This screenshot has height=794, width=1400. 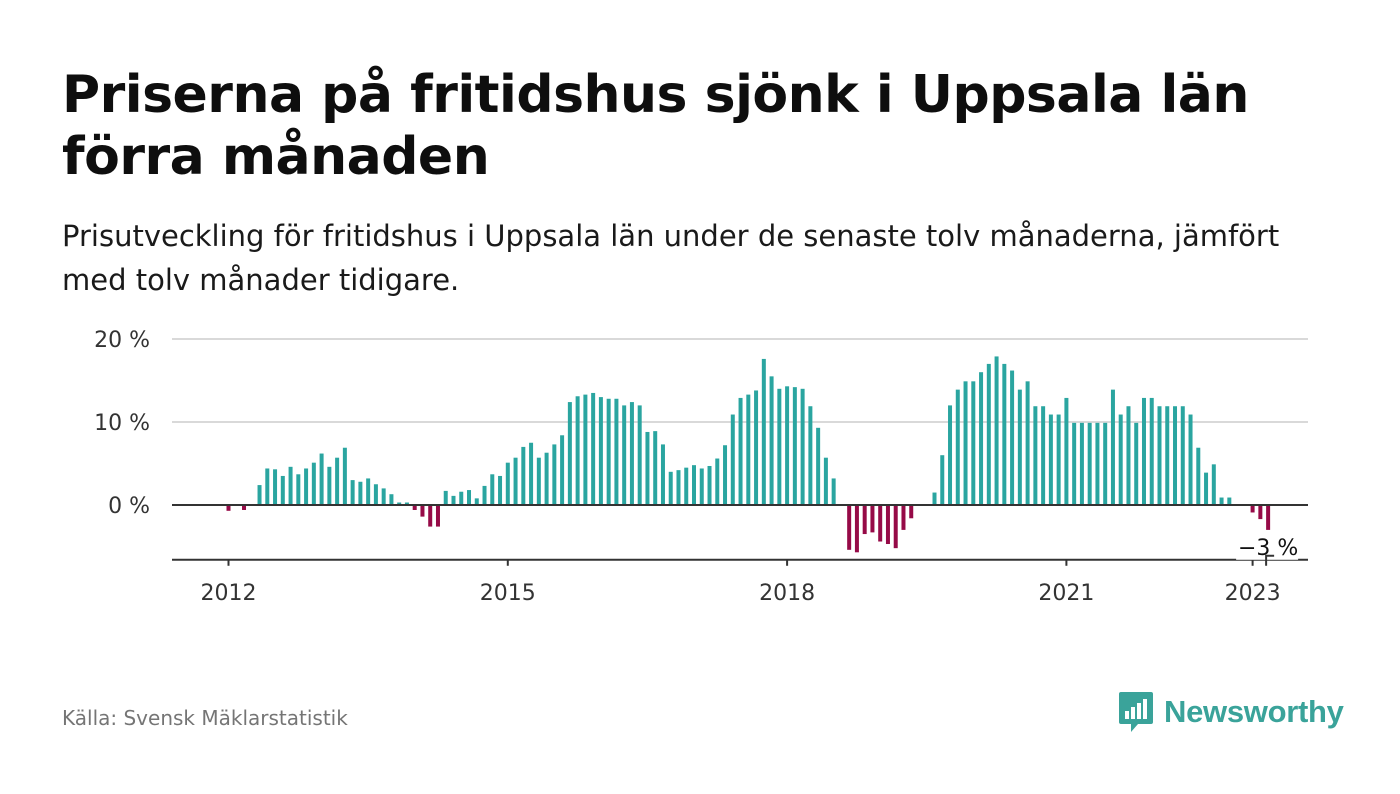 I want to click on newsworthy-logo: Newsworthy, so click(x=1231, y=712).